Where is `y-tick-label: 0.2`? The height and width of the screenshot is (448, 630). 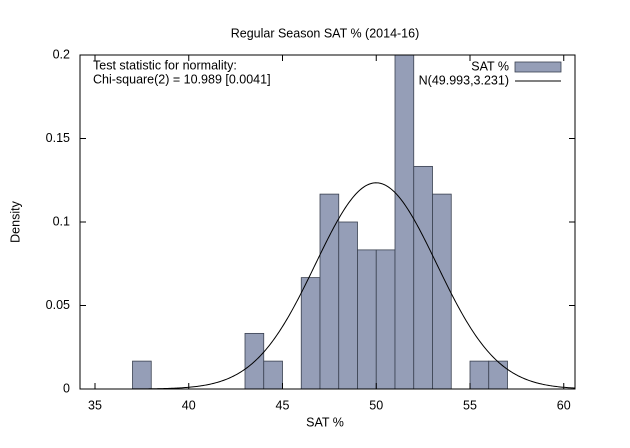 y-tick-label: 0.2 is located at coordinates (61, 54).